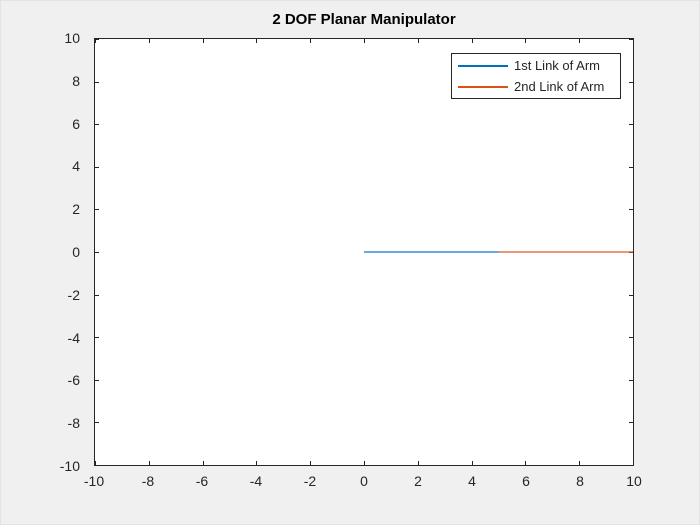 The width and height of the screenshot is (700, 525). What do you see at coordinates (76, 209) in the screenshot?
I see `y-tick-label: 2` at bounding box center [76, 209].